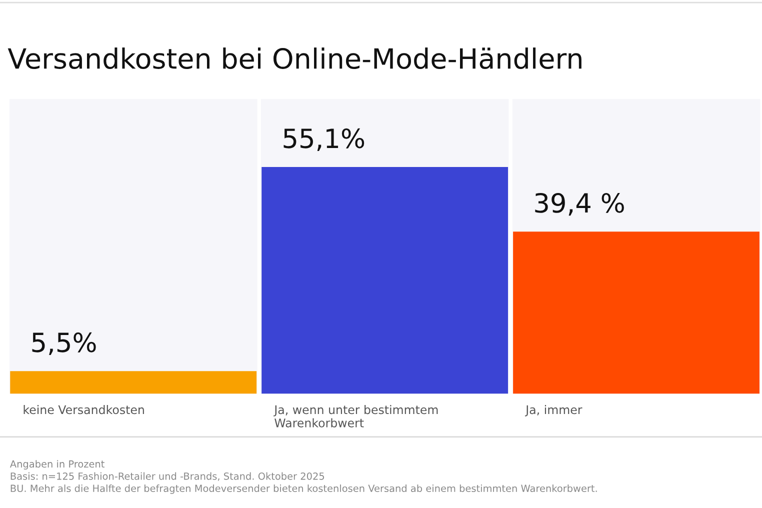 The height and width of the screenshot is (508, 762). I want to click on data-label: 5,5%, so click(64, 344).